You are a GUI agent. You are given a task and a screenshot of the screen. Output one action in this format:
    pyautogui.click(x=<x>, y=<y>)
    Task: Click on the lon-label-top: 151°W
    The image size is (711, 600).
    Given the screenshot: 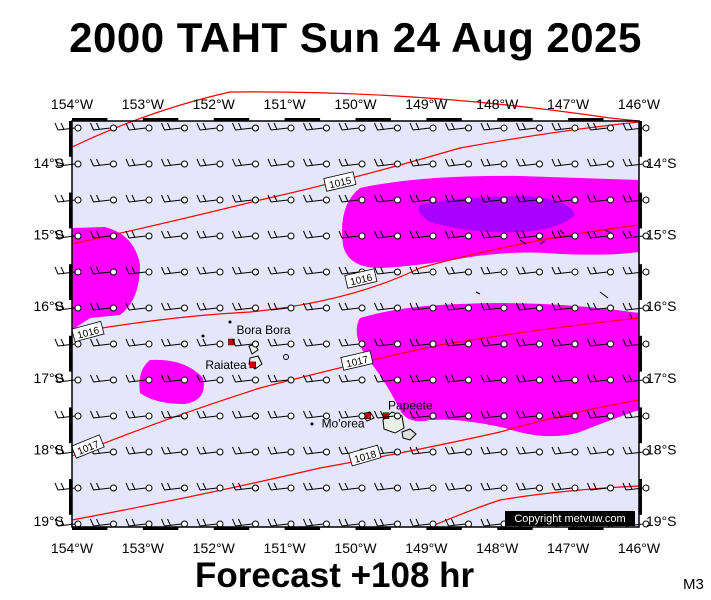 What is the action you would take?
    pyautogui.click(x=285, y=104)
    